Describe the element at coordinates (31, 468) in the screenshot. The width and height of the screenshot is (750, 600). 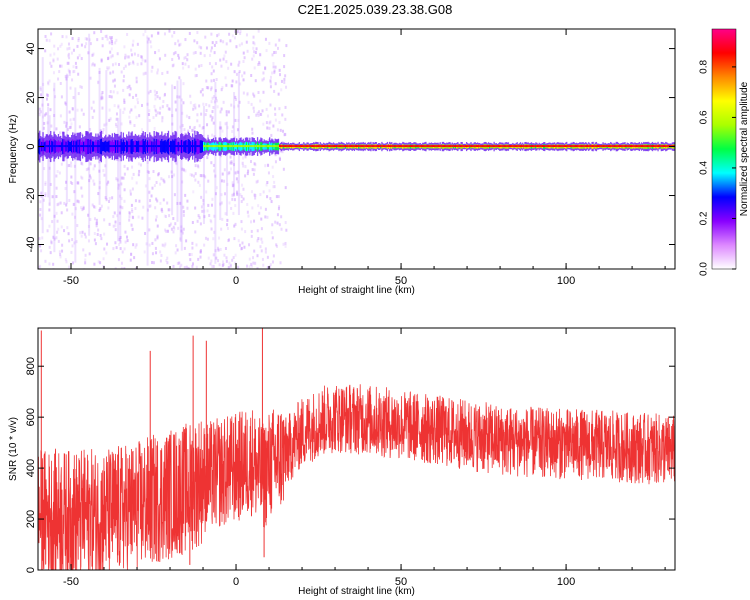
I see `snr-y-tick-label: 400` at that location.